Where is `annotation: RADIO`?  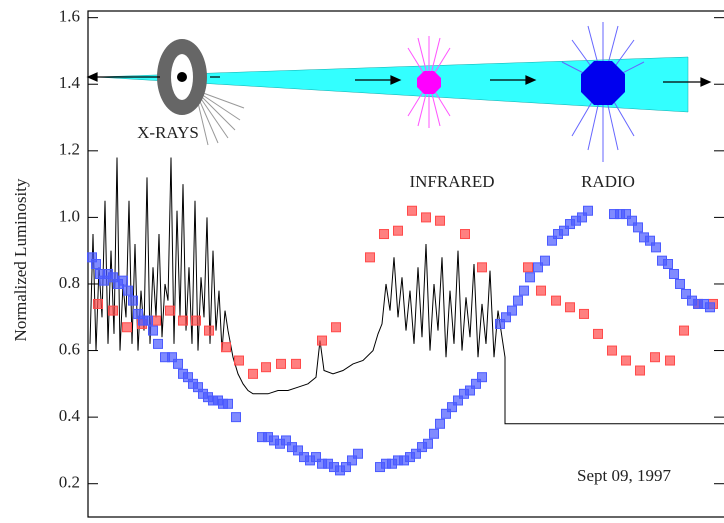 annotation: RADIO is located at coordinates (608, 181).